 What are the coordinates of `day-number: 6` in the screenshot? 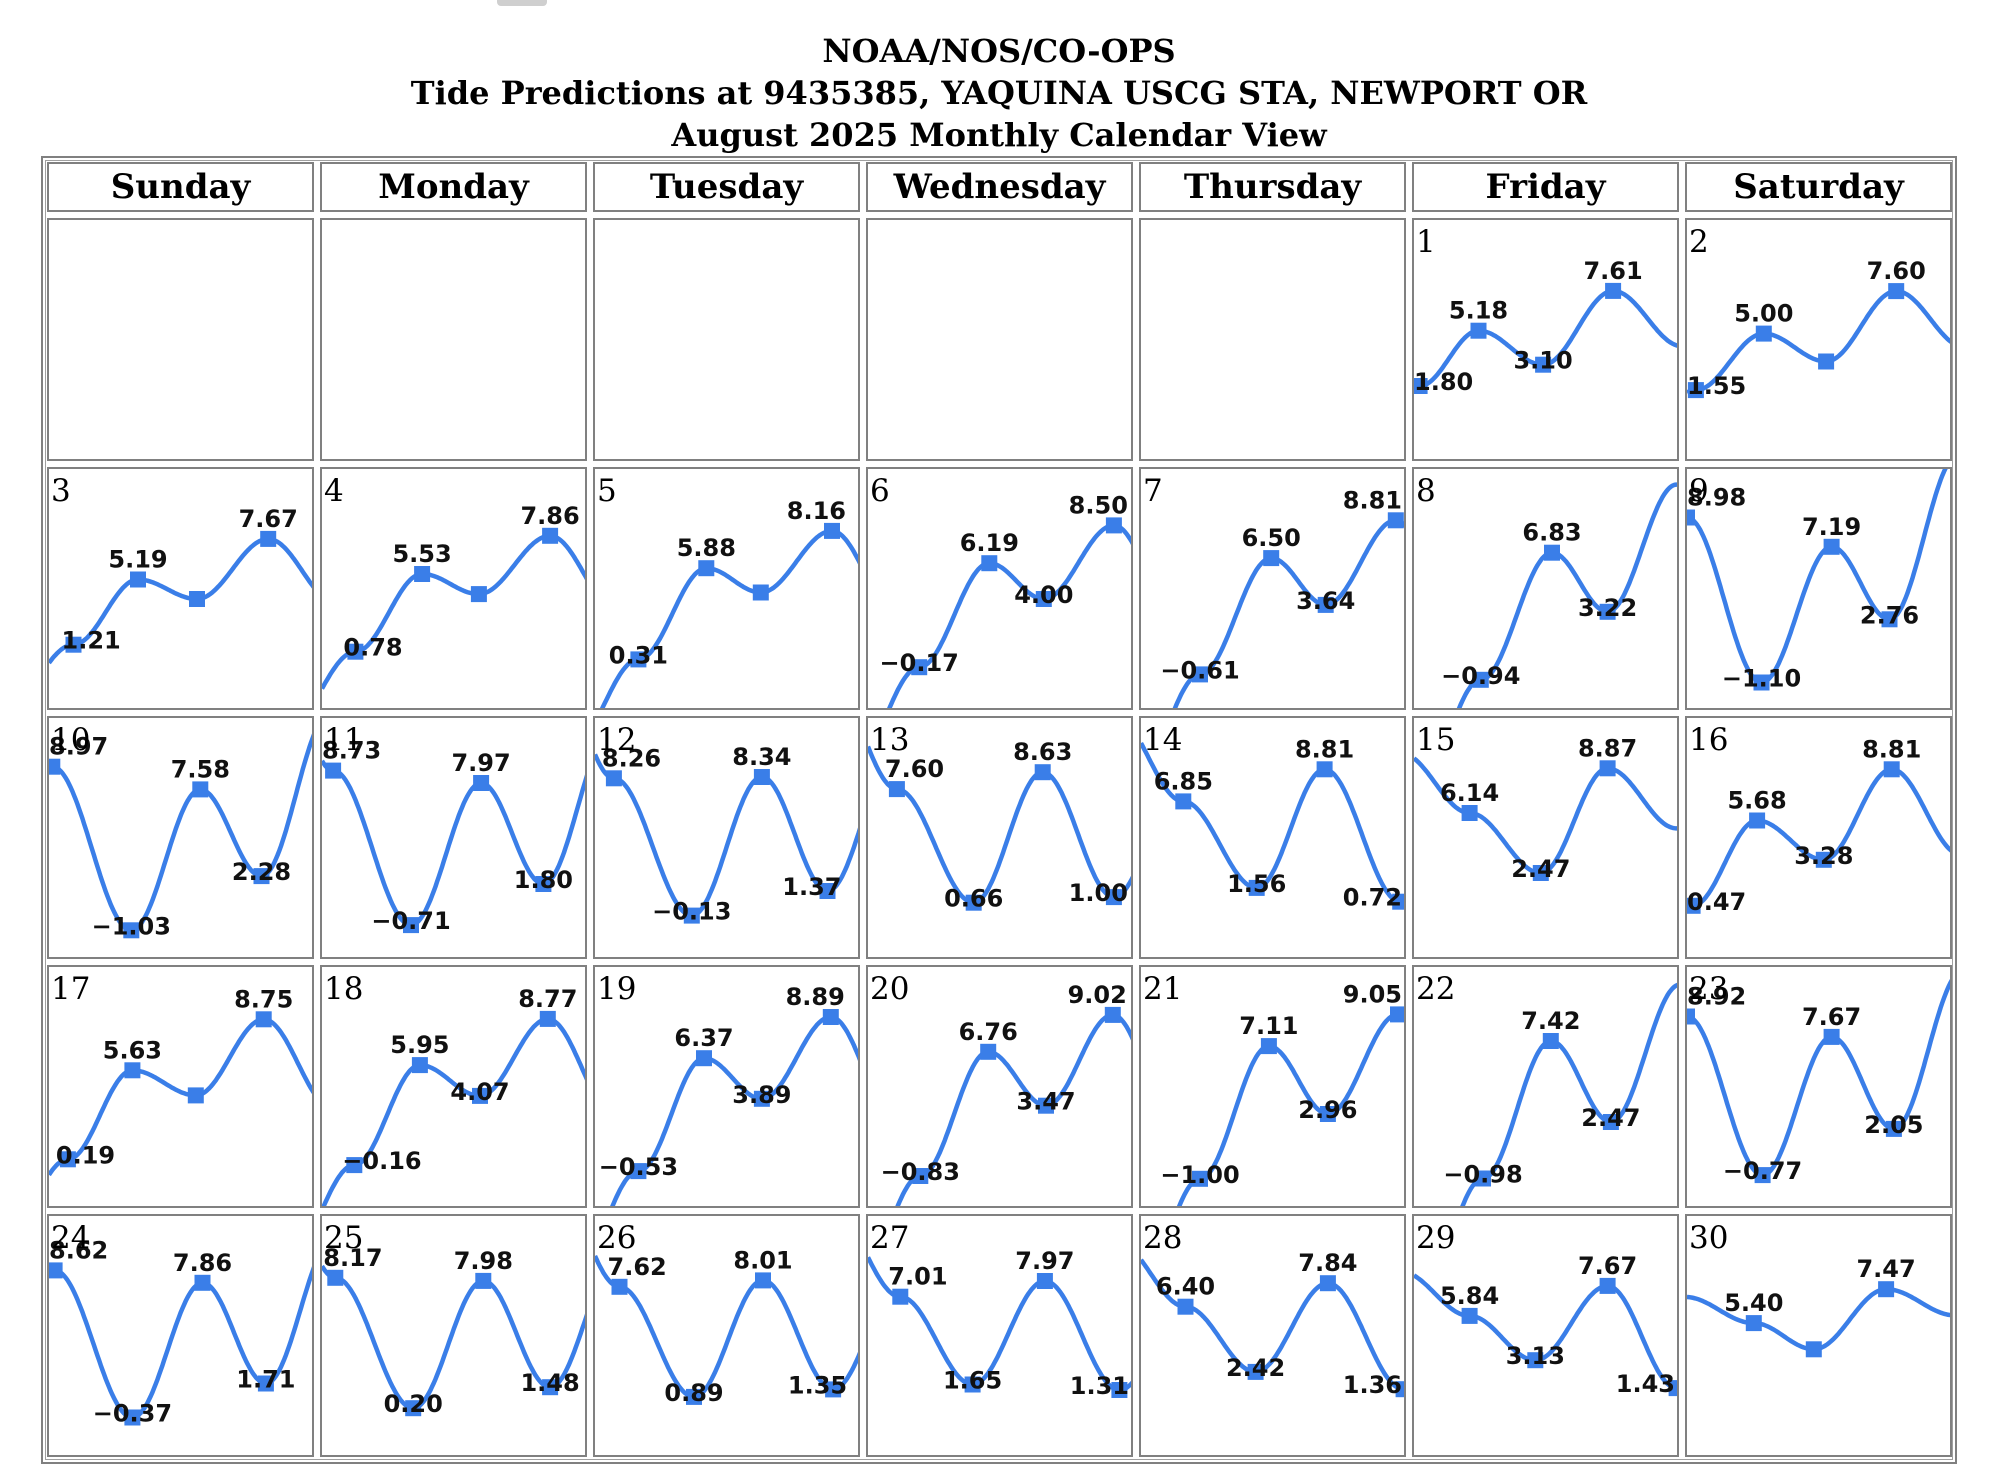 It's located at (880, 491).